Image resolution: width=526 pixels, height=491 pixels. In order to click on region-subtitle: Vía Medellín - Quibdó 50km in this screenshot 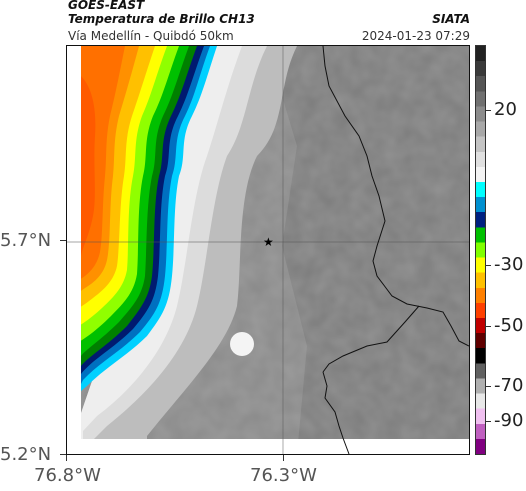, I will do `click(151, 36)`.